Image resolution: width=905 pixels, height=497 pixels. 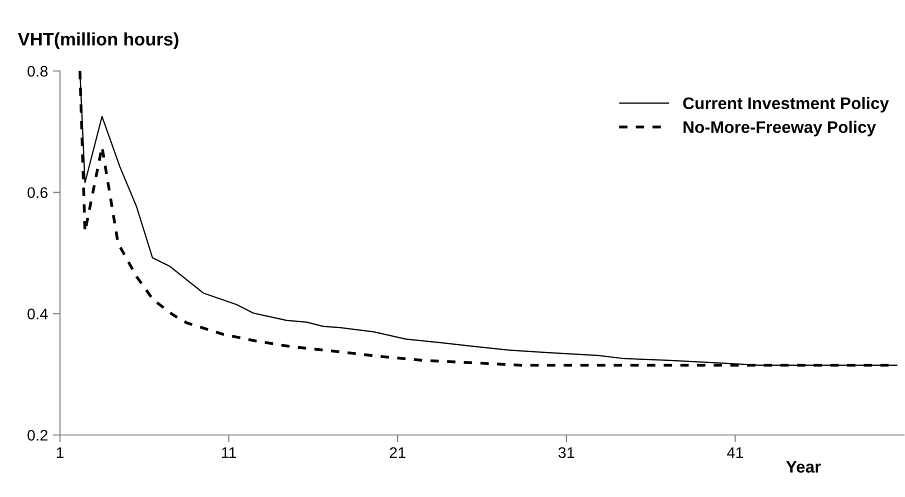 I want to click on legend-label: No-More-Freeway Policy, so click(x=780, y=128).